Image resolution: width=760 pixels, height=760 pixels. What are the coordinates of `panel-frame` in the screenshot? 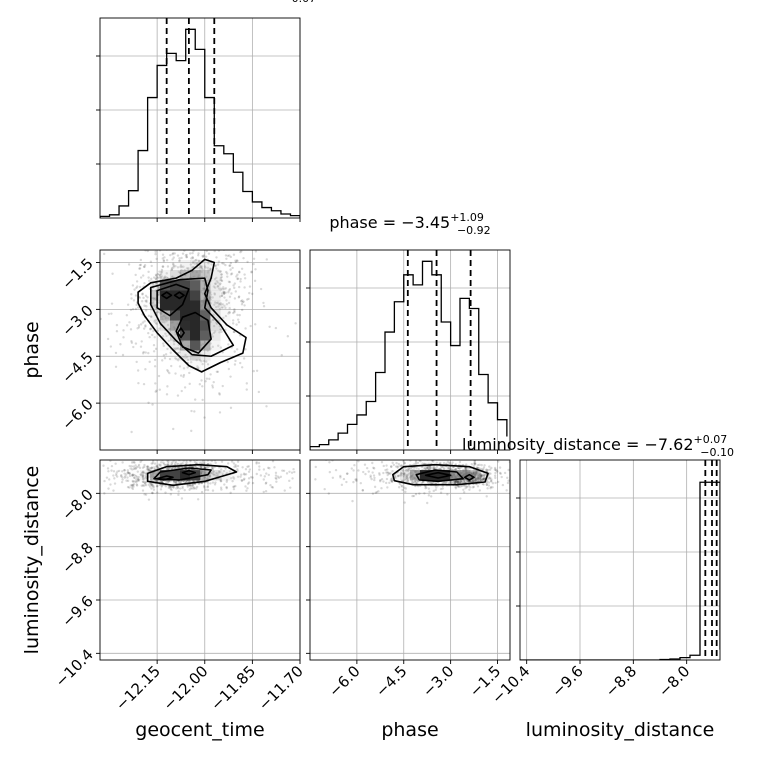 It's located at (200, 350).